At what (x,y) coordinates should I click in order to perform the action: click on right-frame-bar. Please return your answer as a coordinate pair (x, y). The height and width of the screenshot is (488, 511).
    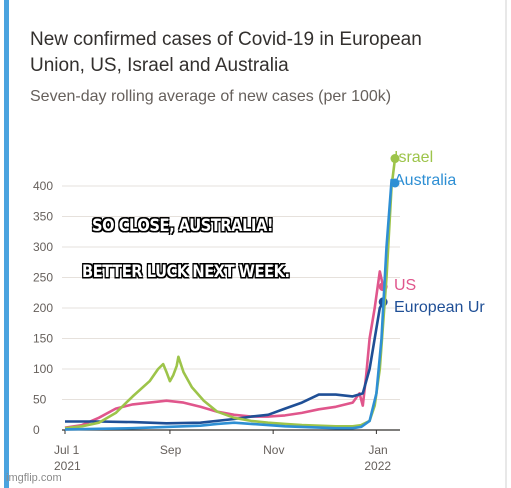
    Looking at the image, I should click on (506, 244).